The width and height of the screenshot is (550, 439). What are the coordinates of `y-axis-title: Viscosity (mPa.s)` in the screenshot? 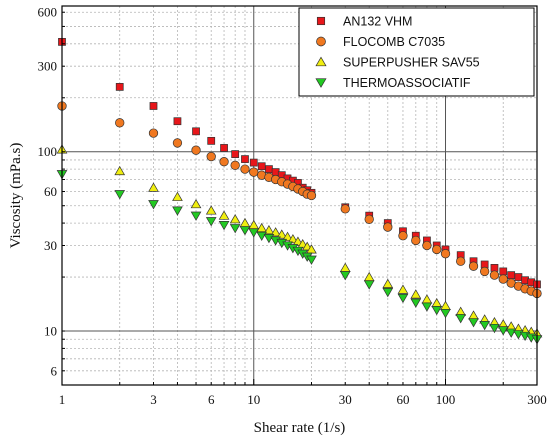 It's located at (16, 196).